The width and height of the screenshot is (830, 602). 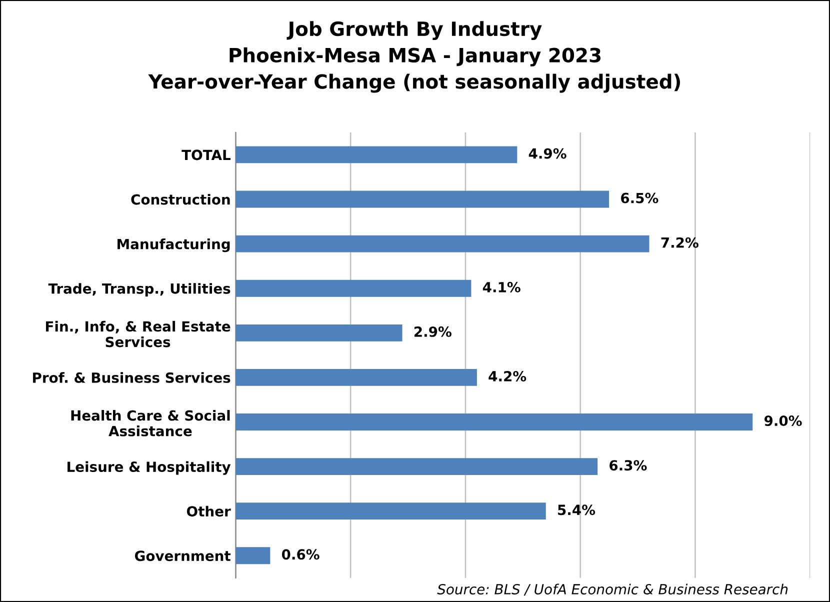 What do you see at coordinates (206, 155) in the screenshot?
I see `y-tick-label: TOTAL` at bounding box center [206, 155].